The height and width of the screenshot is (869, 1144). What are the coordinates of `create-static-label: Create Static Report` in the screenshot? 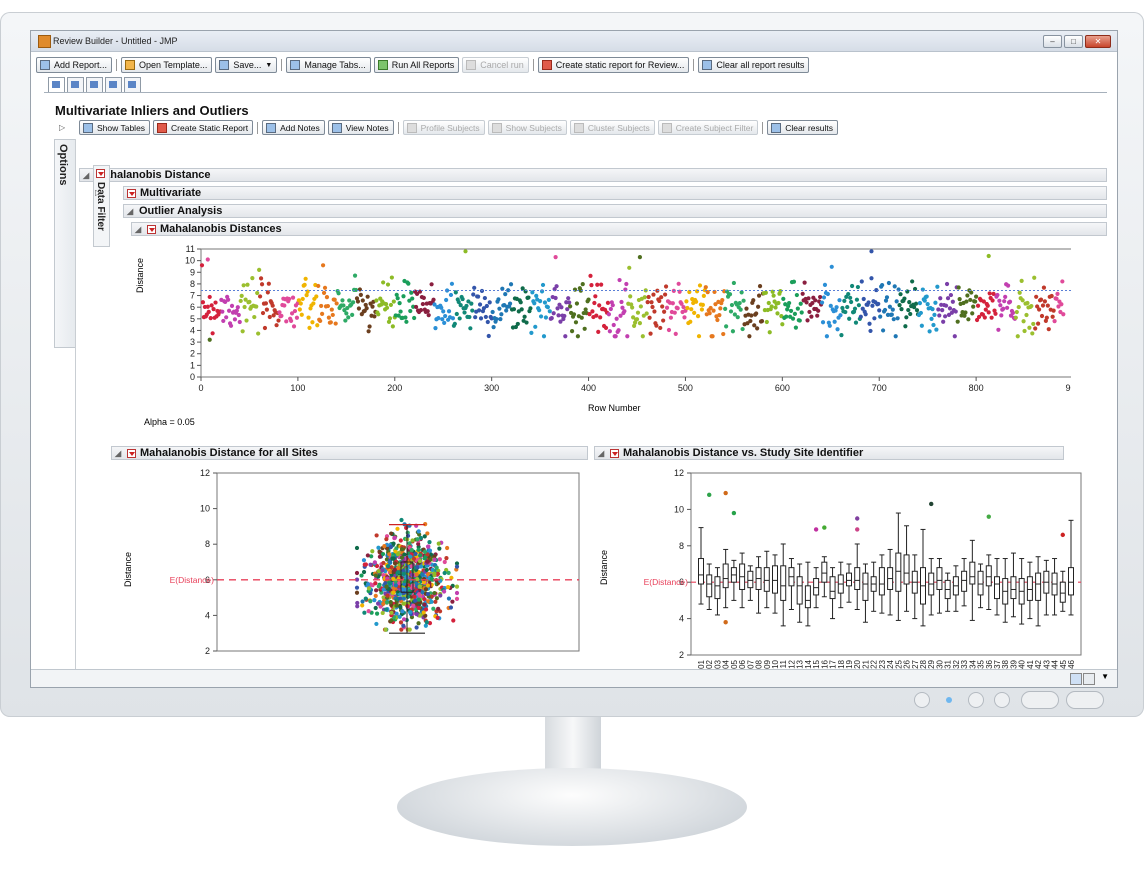 It's located at (210, 127).